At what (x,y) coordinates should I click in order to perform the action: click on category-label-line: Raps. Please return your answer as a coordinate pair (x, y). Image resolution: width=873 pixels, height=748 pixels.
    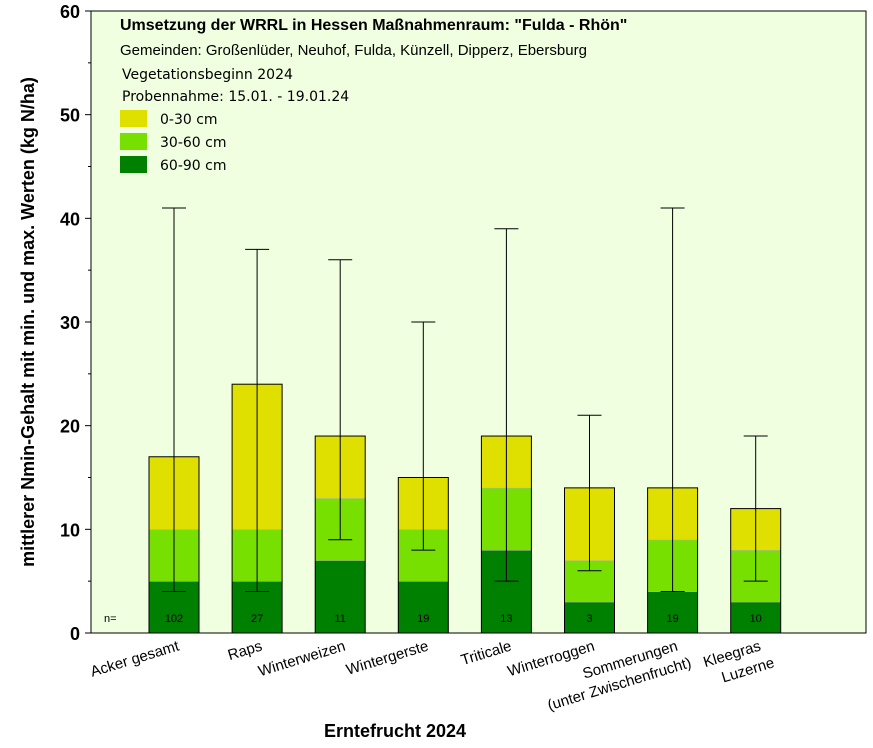
    Looking at the image, I should click on (245, 651).